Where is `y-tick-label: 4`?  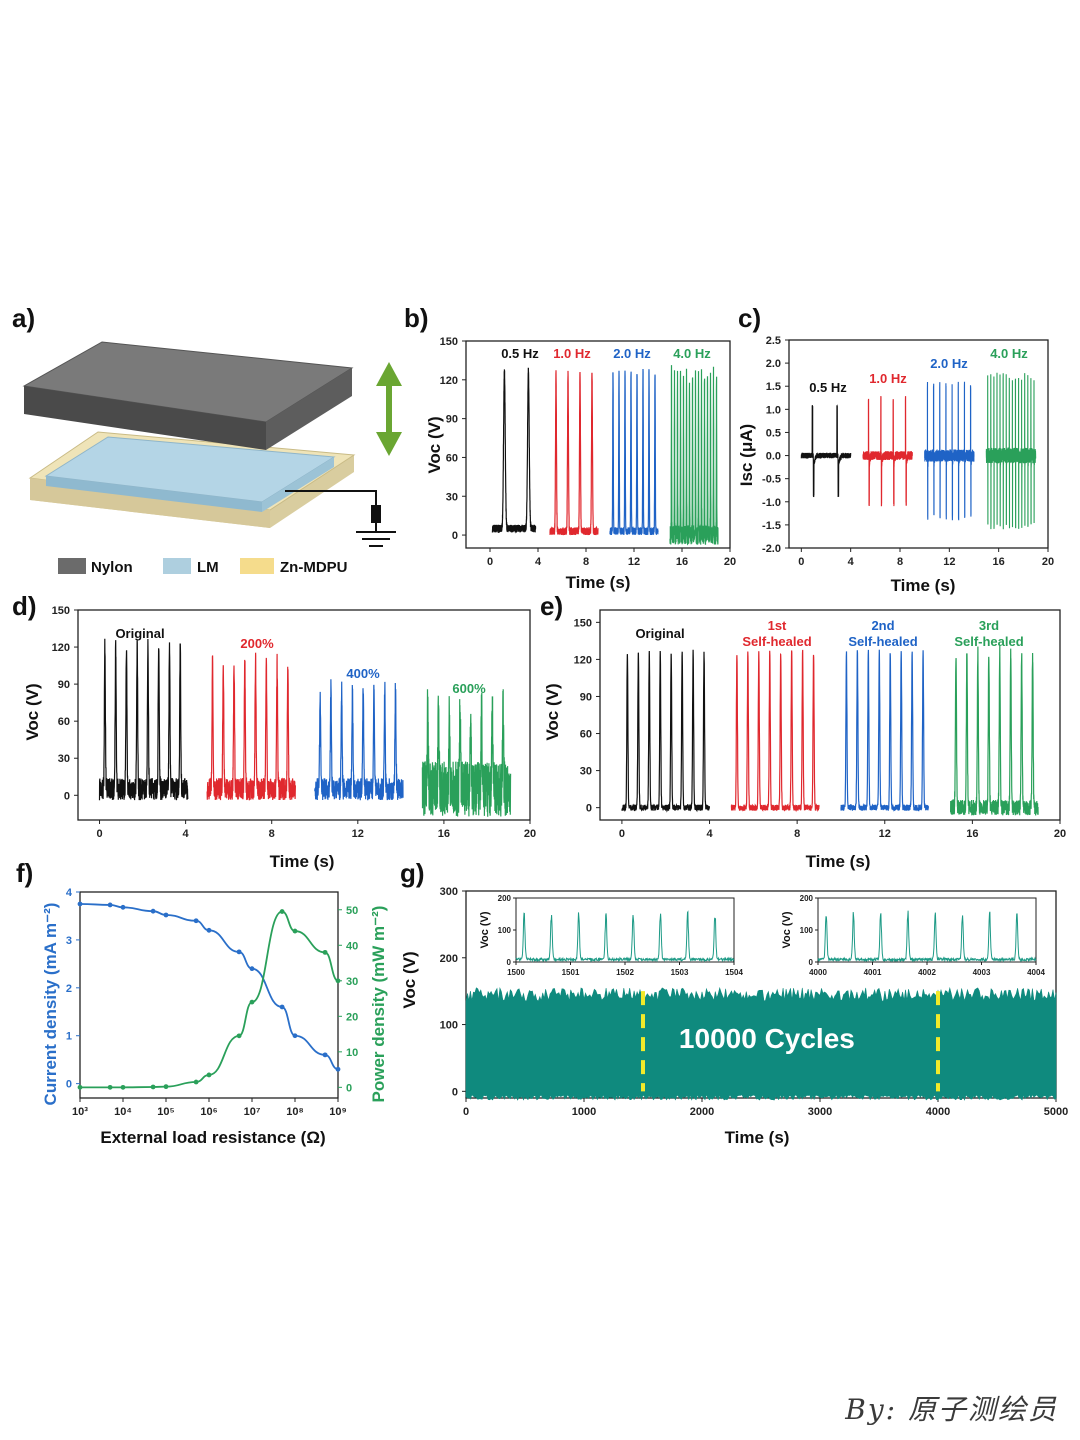 y-tick-label: 4 is located at coordinates (69, 893).